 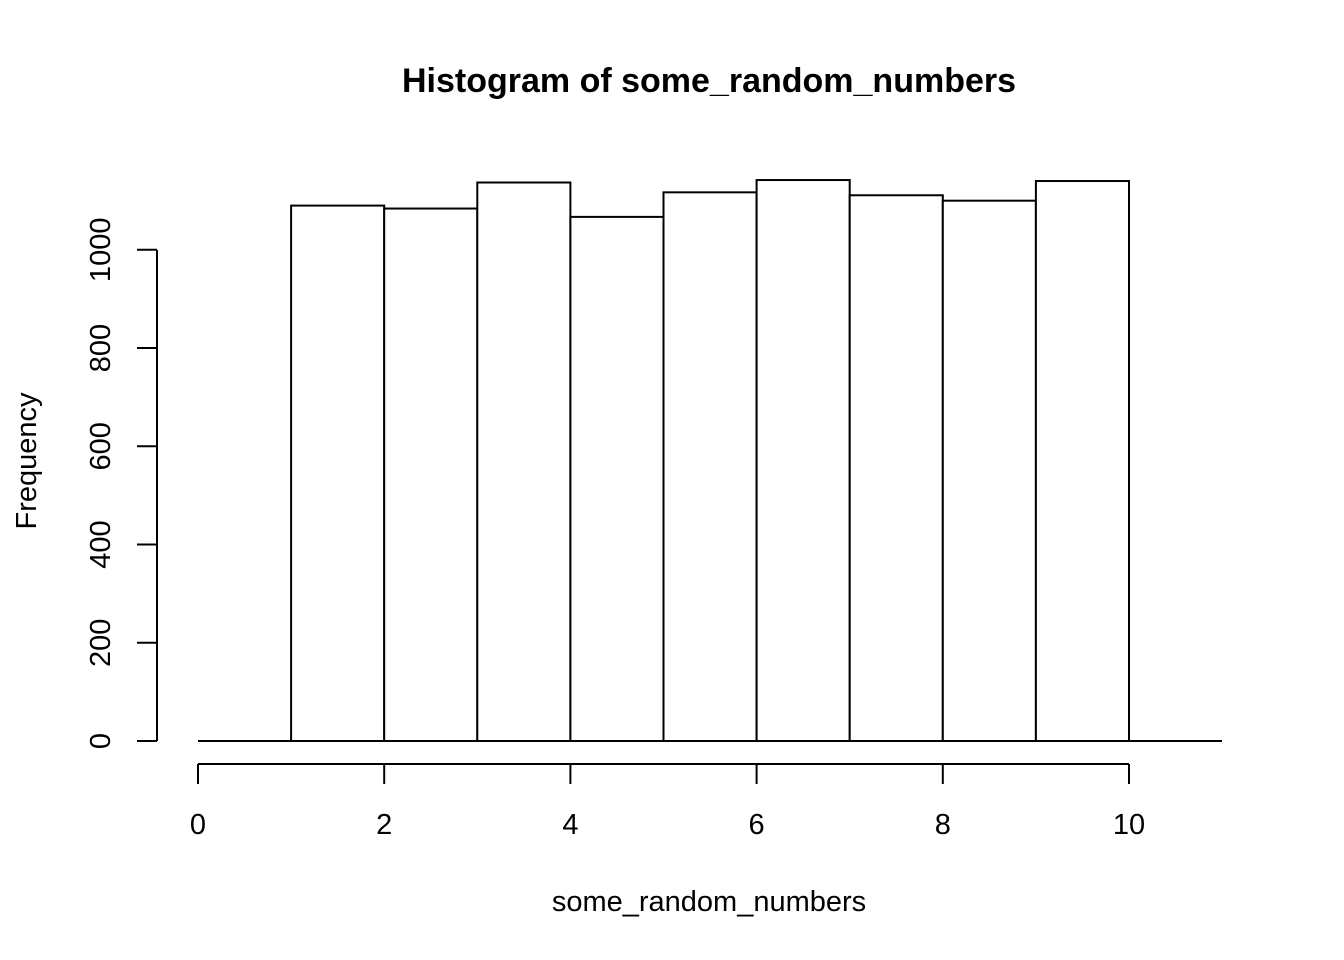 What do you see at coordinates (101, 741) in the screenshot?
I see `y-tick-label: 0` at bounding box center [101, 741].